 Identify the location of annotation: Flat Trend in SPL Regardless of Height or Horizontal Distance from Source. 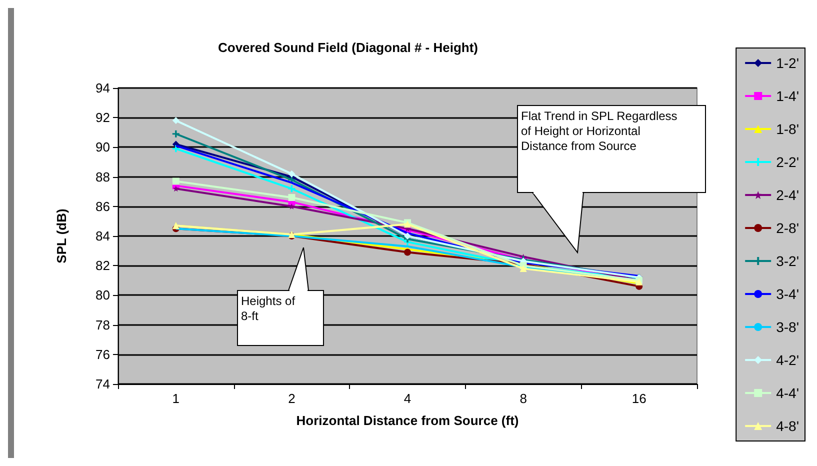
(599, 131).